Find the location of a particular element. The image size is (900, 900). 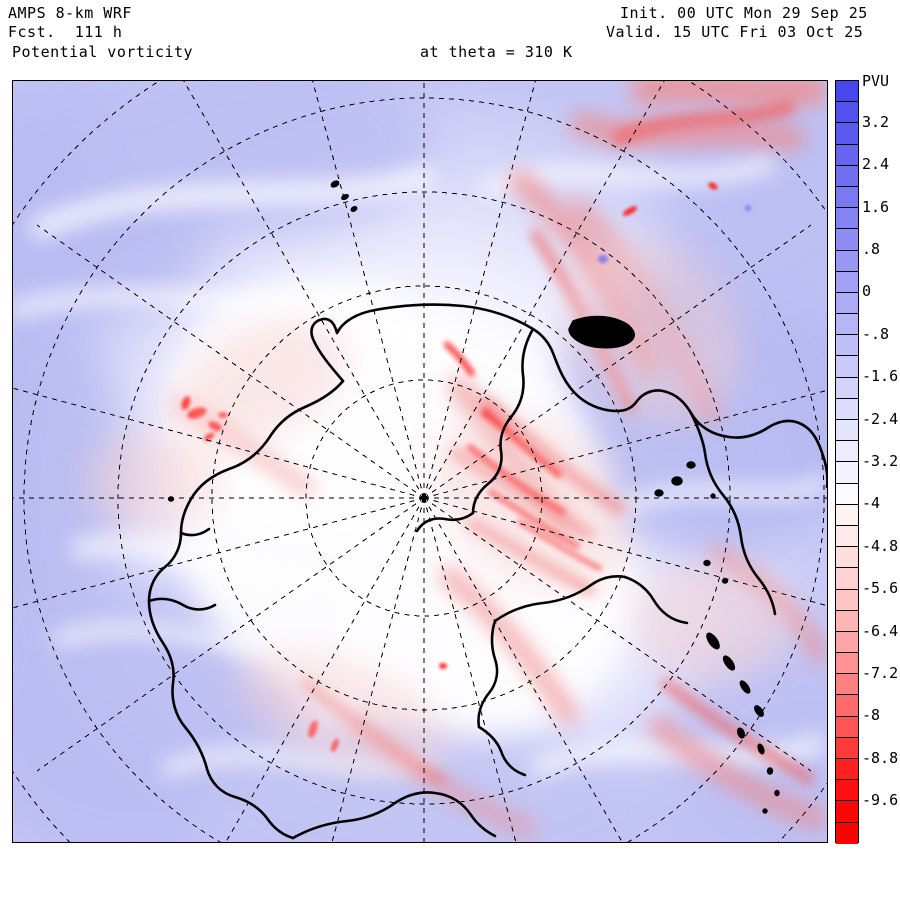

colorbar-tick-label: -7.2 is located at coordinates (880, 672).